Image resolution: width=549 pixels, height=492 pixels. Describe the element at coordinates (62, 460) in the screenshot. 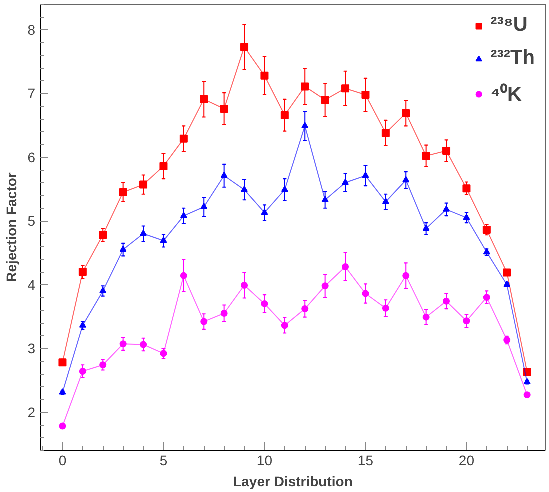

I see `x-tick-label: 0` at that location.